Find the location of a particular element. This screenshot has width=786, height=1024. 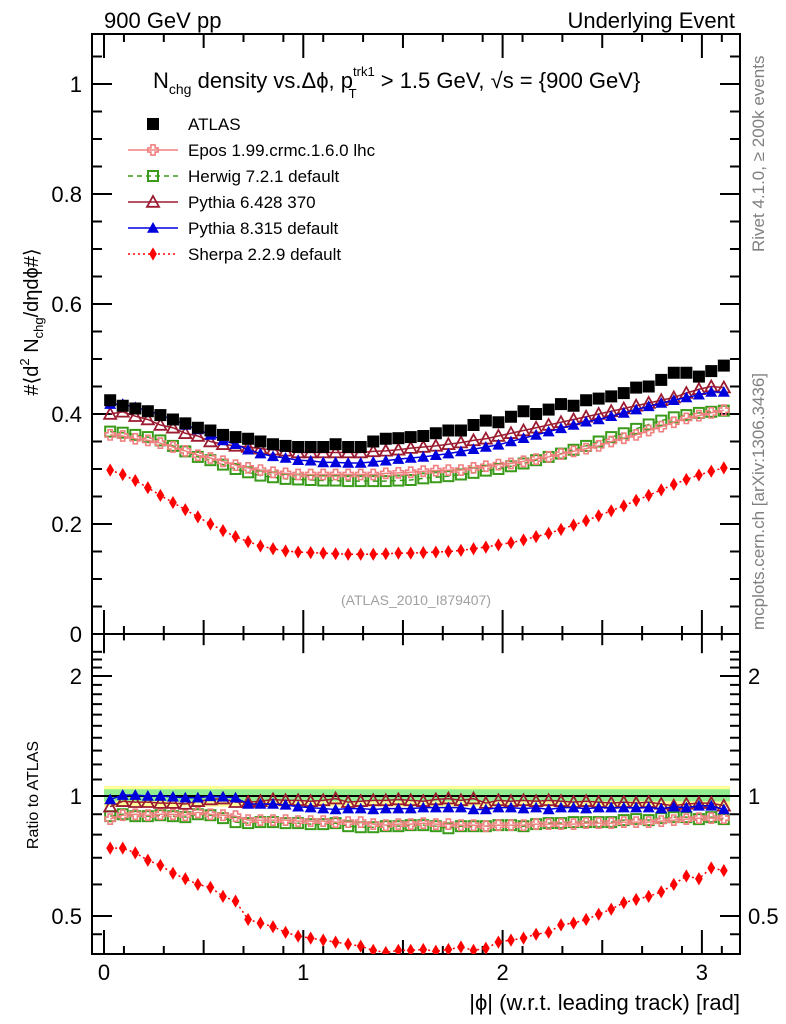

legend-label: Pythia 6.428 370 is located at coordinates (252, 202).